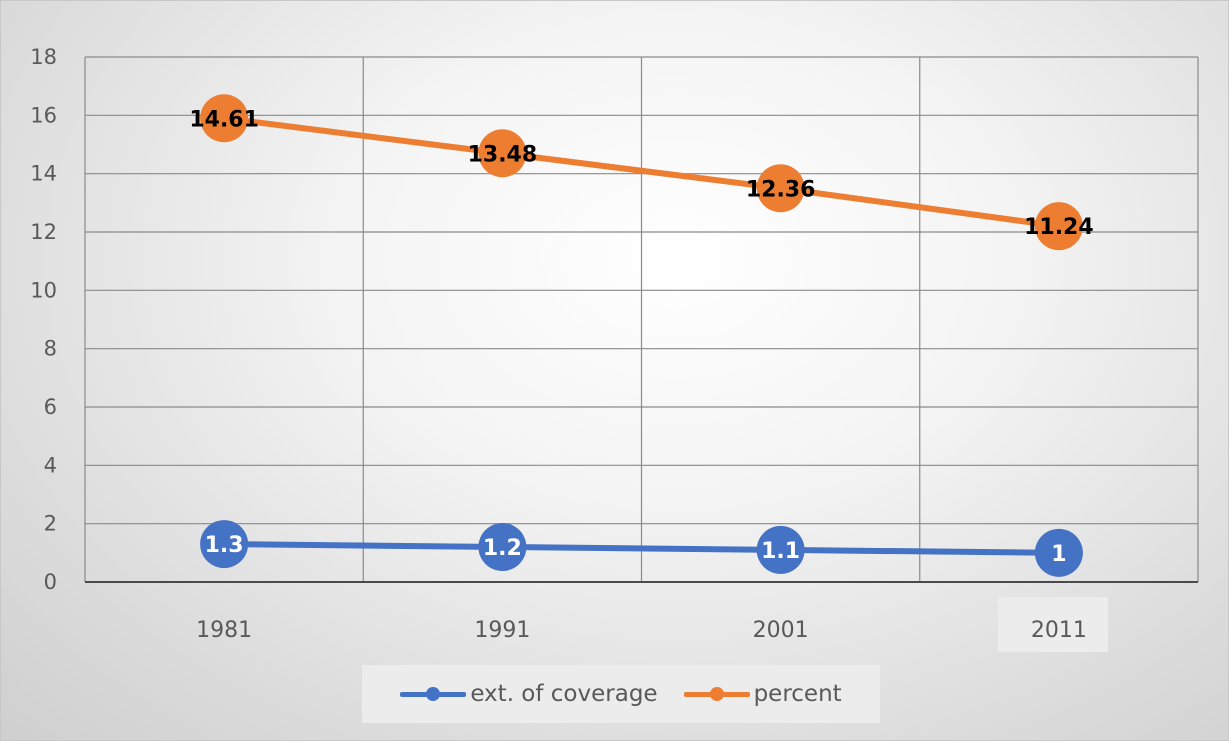  I want to click on x-tick-highlight, so click(1053, 624).